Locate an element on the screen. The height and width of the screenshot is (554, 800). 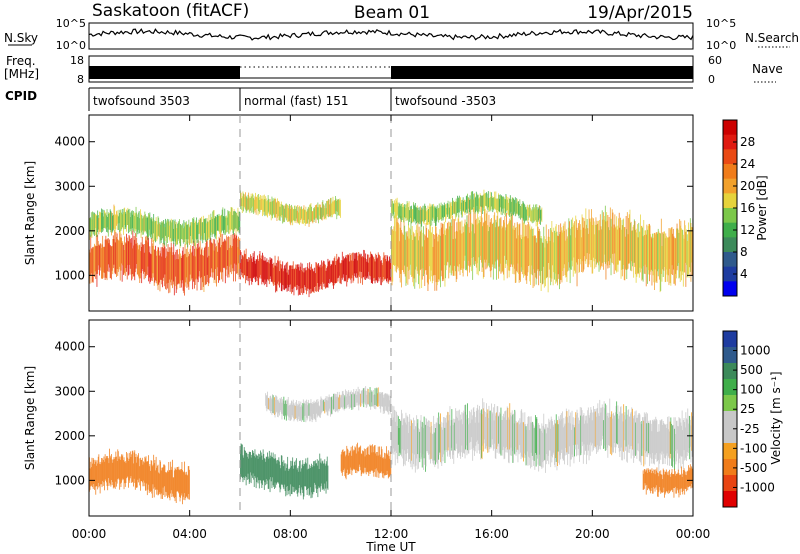
beam-title: Beam 01 is located at coordinates (392, 13).